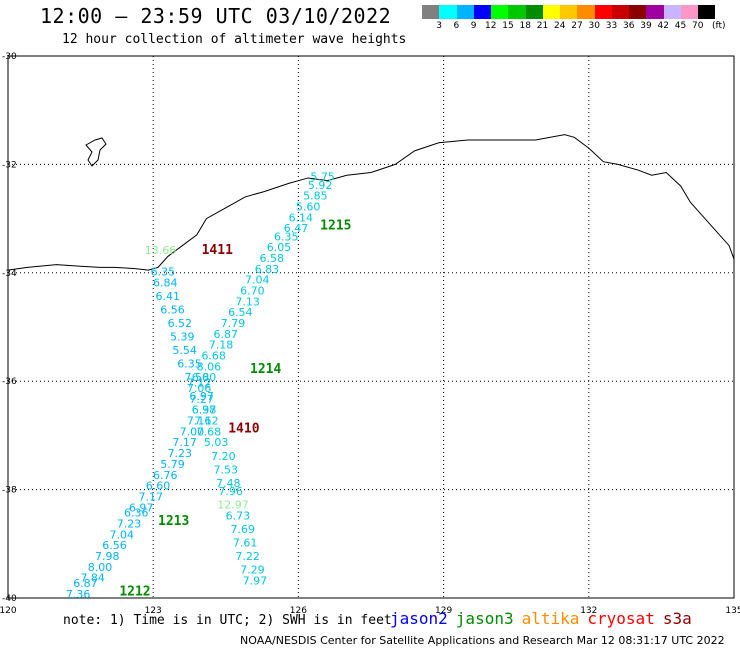 This screenshot has height=650, width=740. Describe the element at coordinates (473, 26) in the screenshot. I see `legend-label: 9` at that location.